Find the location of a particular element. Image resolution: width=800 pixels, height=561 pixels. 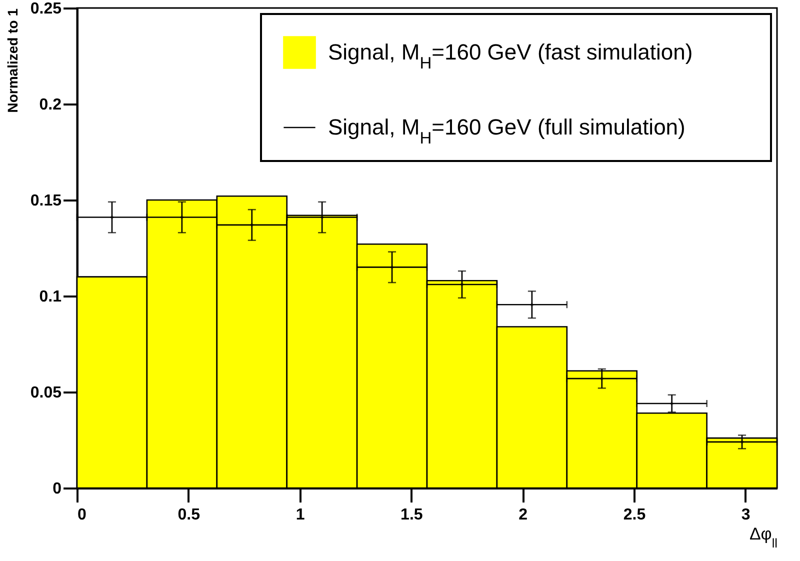

x-tick-label: 1.5 is located at coordinates (411, 515).